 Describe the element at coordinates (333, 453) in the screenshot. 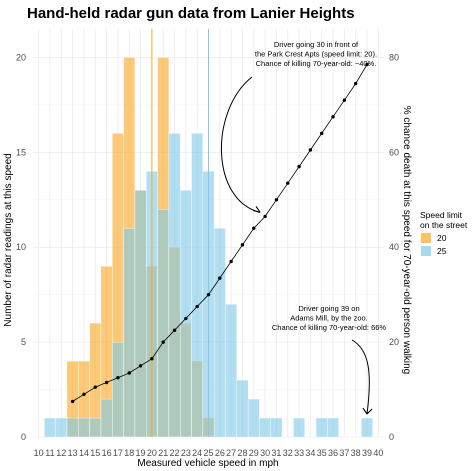

I see `x-tick-label: 36` at that location.